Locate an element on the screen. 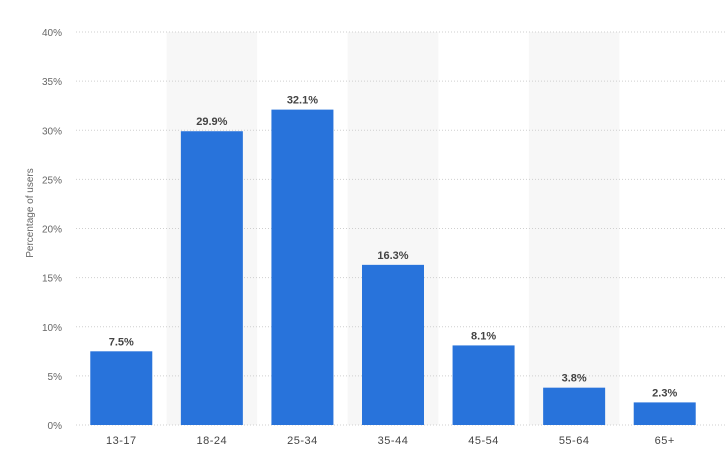  x-tick-label: 55-64 is located at coordinates (574, 441).